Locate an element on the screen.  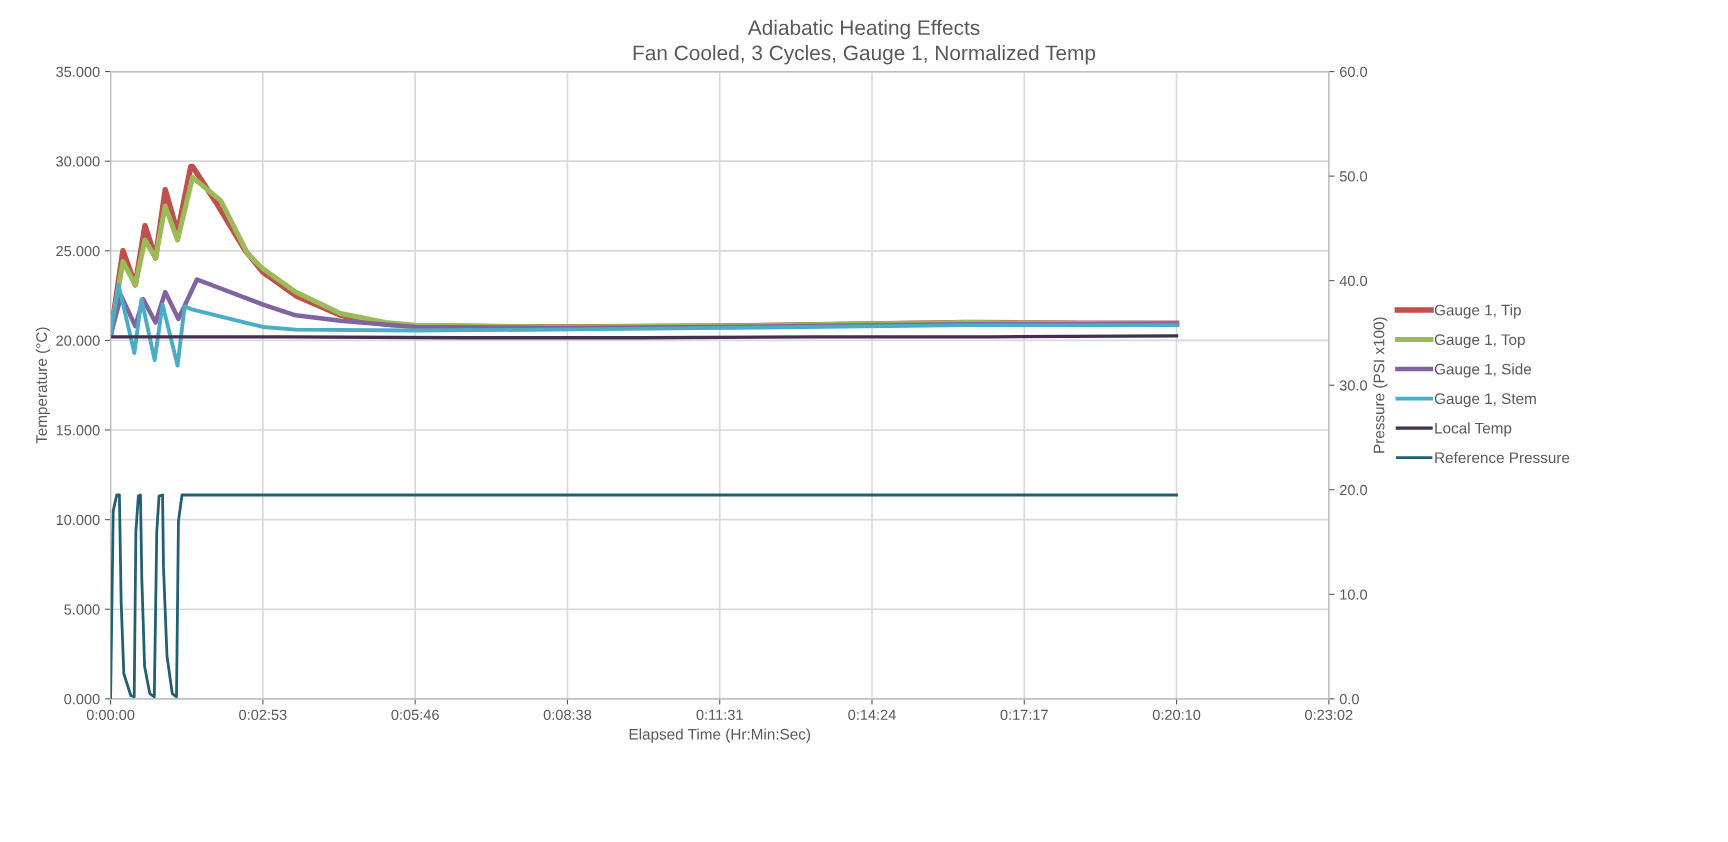
y2-tick-label: 10.0 is located at coordinates (1354, 594).